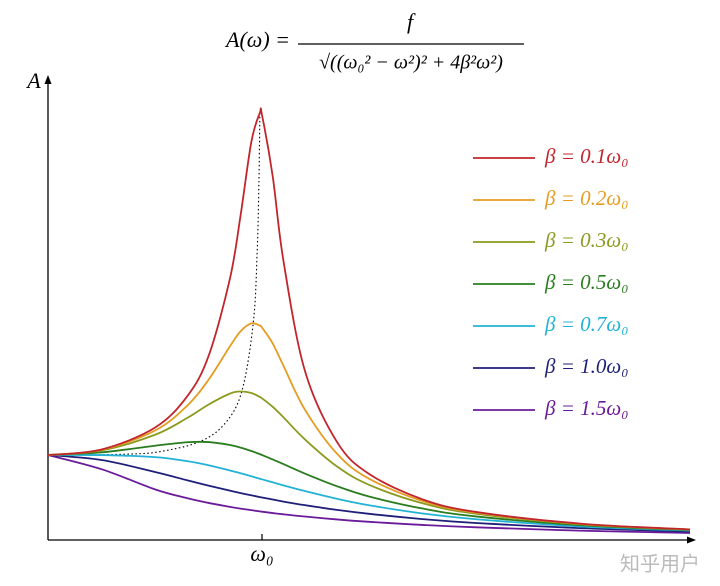 The height and width of the screenshot is (586, 720). Describe the element at coordinates (660, 564) in the screenshot. I see `watermark: 知乎用户` at that location.